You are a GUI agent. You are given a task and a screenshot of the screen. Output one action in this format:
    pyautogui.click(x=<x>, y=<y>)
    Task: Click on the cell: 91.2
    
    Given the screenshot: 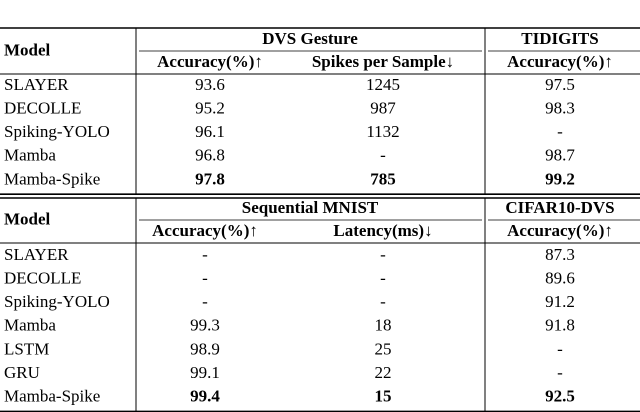 What is the action you would take?
    pyautogui.click(x=560, y=301)
    